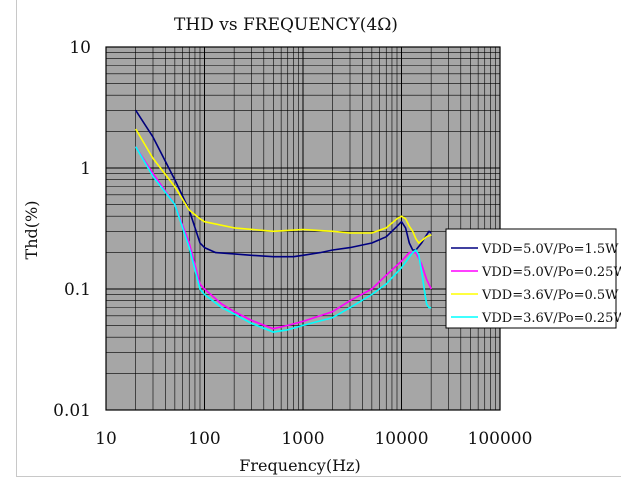  Describe the element at coordinates (500, 439) in the screenshot. I see `x-tick-label: 100000` at that location.